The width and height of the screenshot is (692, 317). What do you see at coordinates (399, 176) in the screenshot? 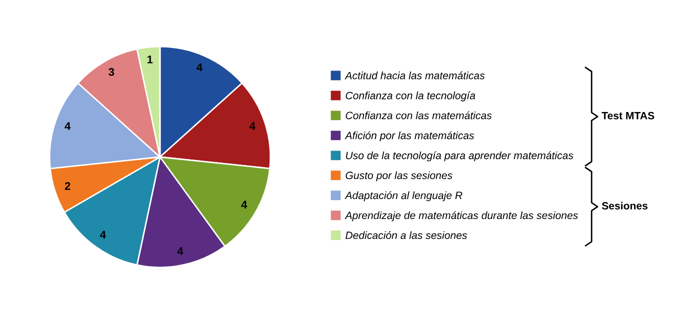
I see `legend-label: Gusto por las sesiones` at bounding box center [399, 176].